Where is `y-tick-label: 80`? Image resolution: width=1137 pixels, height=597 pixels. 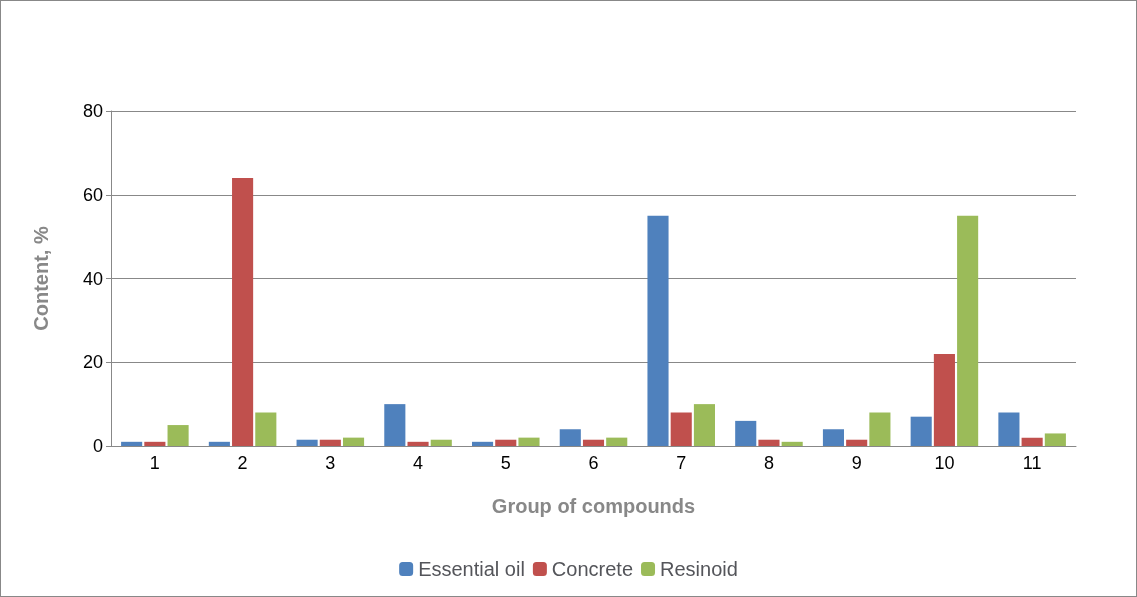 y-tick-label: 80 is located at coordinates (92, 111).